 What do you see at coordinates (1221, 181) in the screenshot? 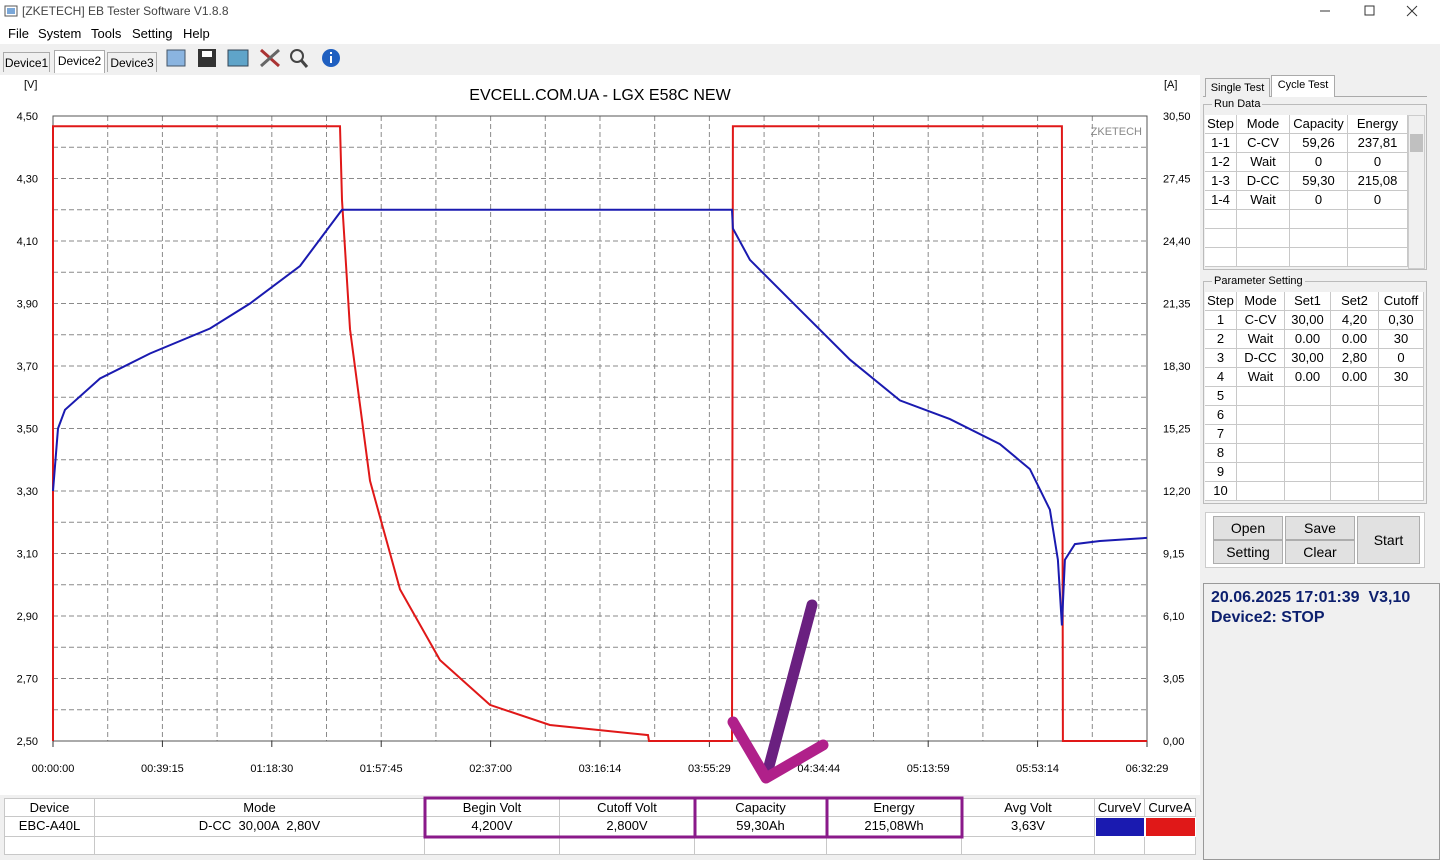
I see `run-data-cell: 1-3` at bounding box center [1221, 181].